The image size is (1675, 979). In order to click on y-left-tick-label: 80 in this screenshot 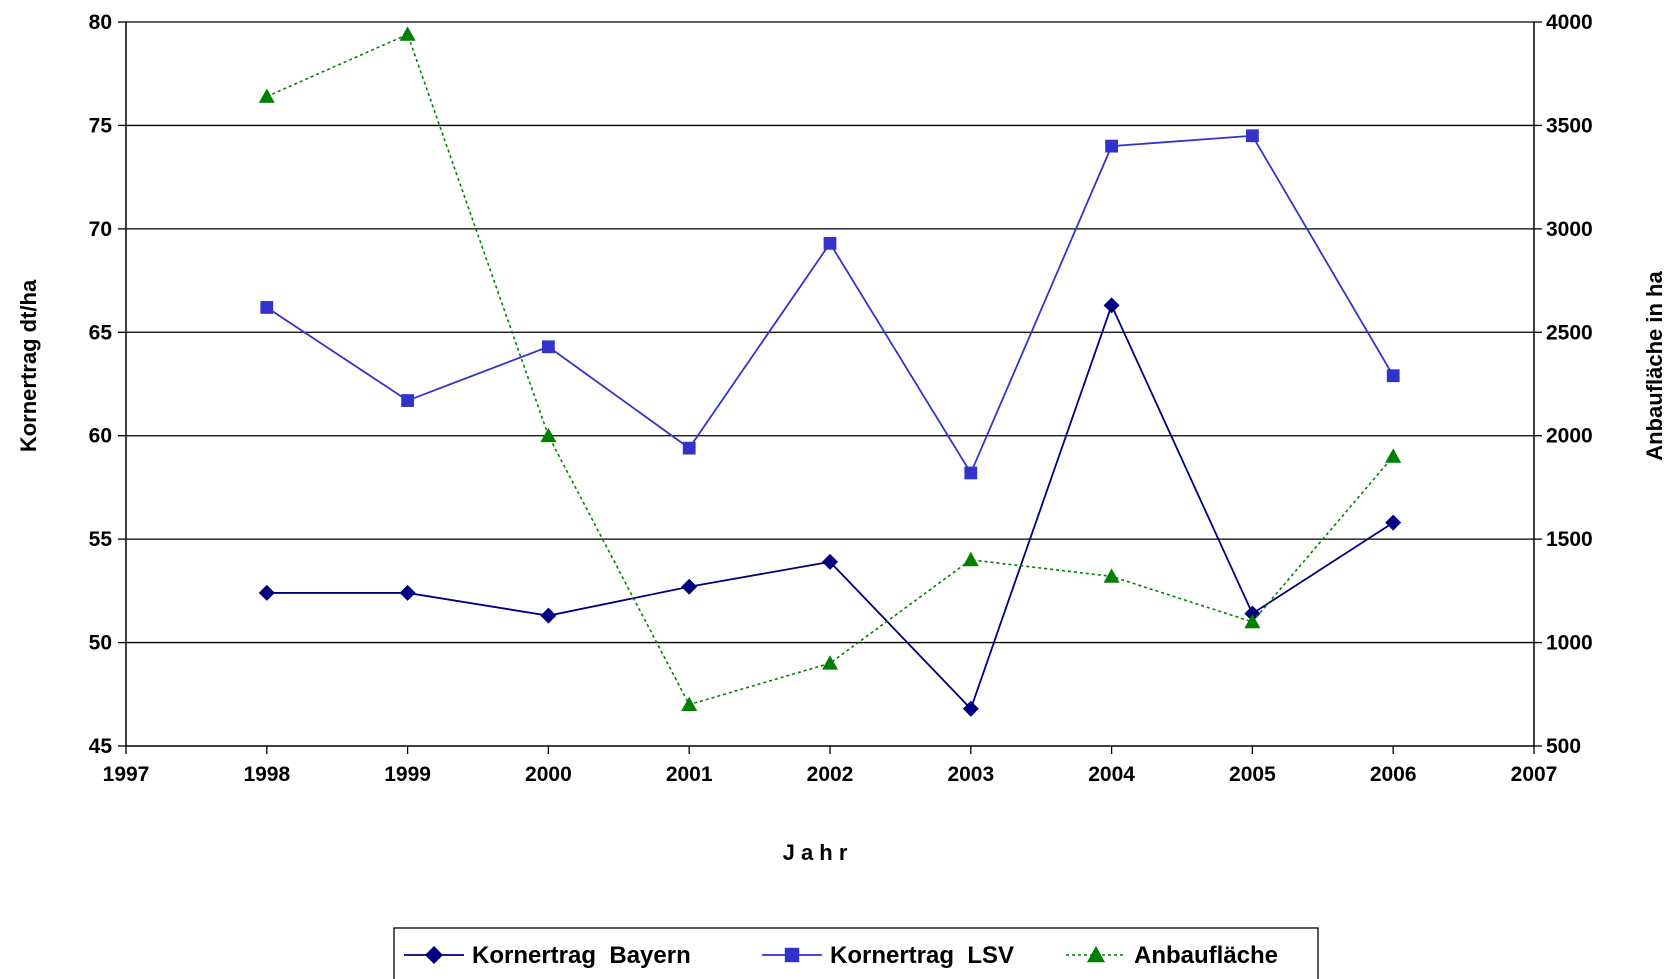, I will do `click(100, 22)`.